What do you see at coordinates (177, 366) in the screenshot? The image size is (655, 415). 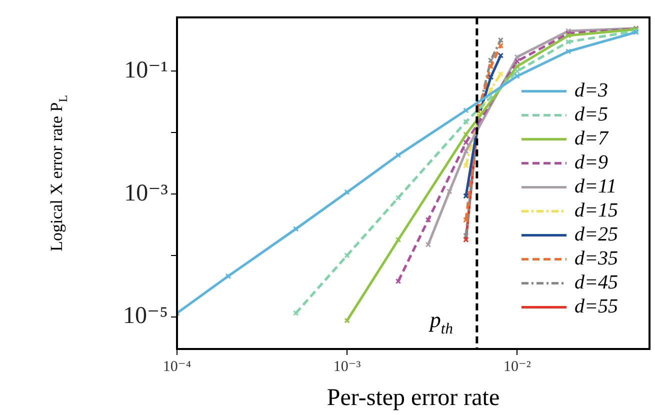 I see `x-tick-label: 10⁻⁴` at bounding box center [177, 366].